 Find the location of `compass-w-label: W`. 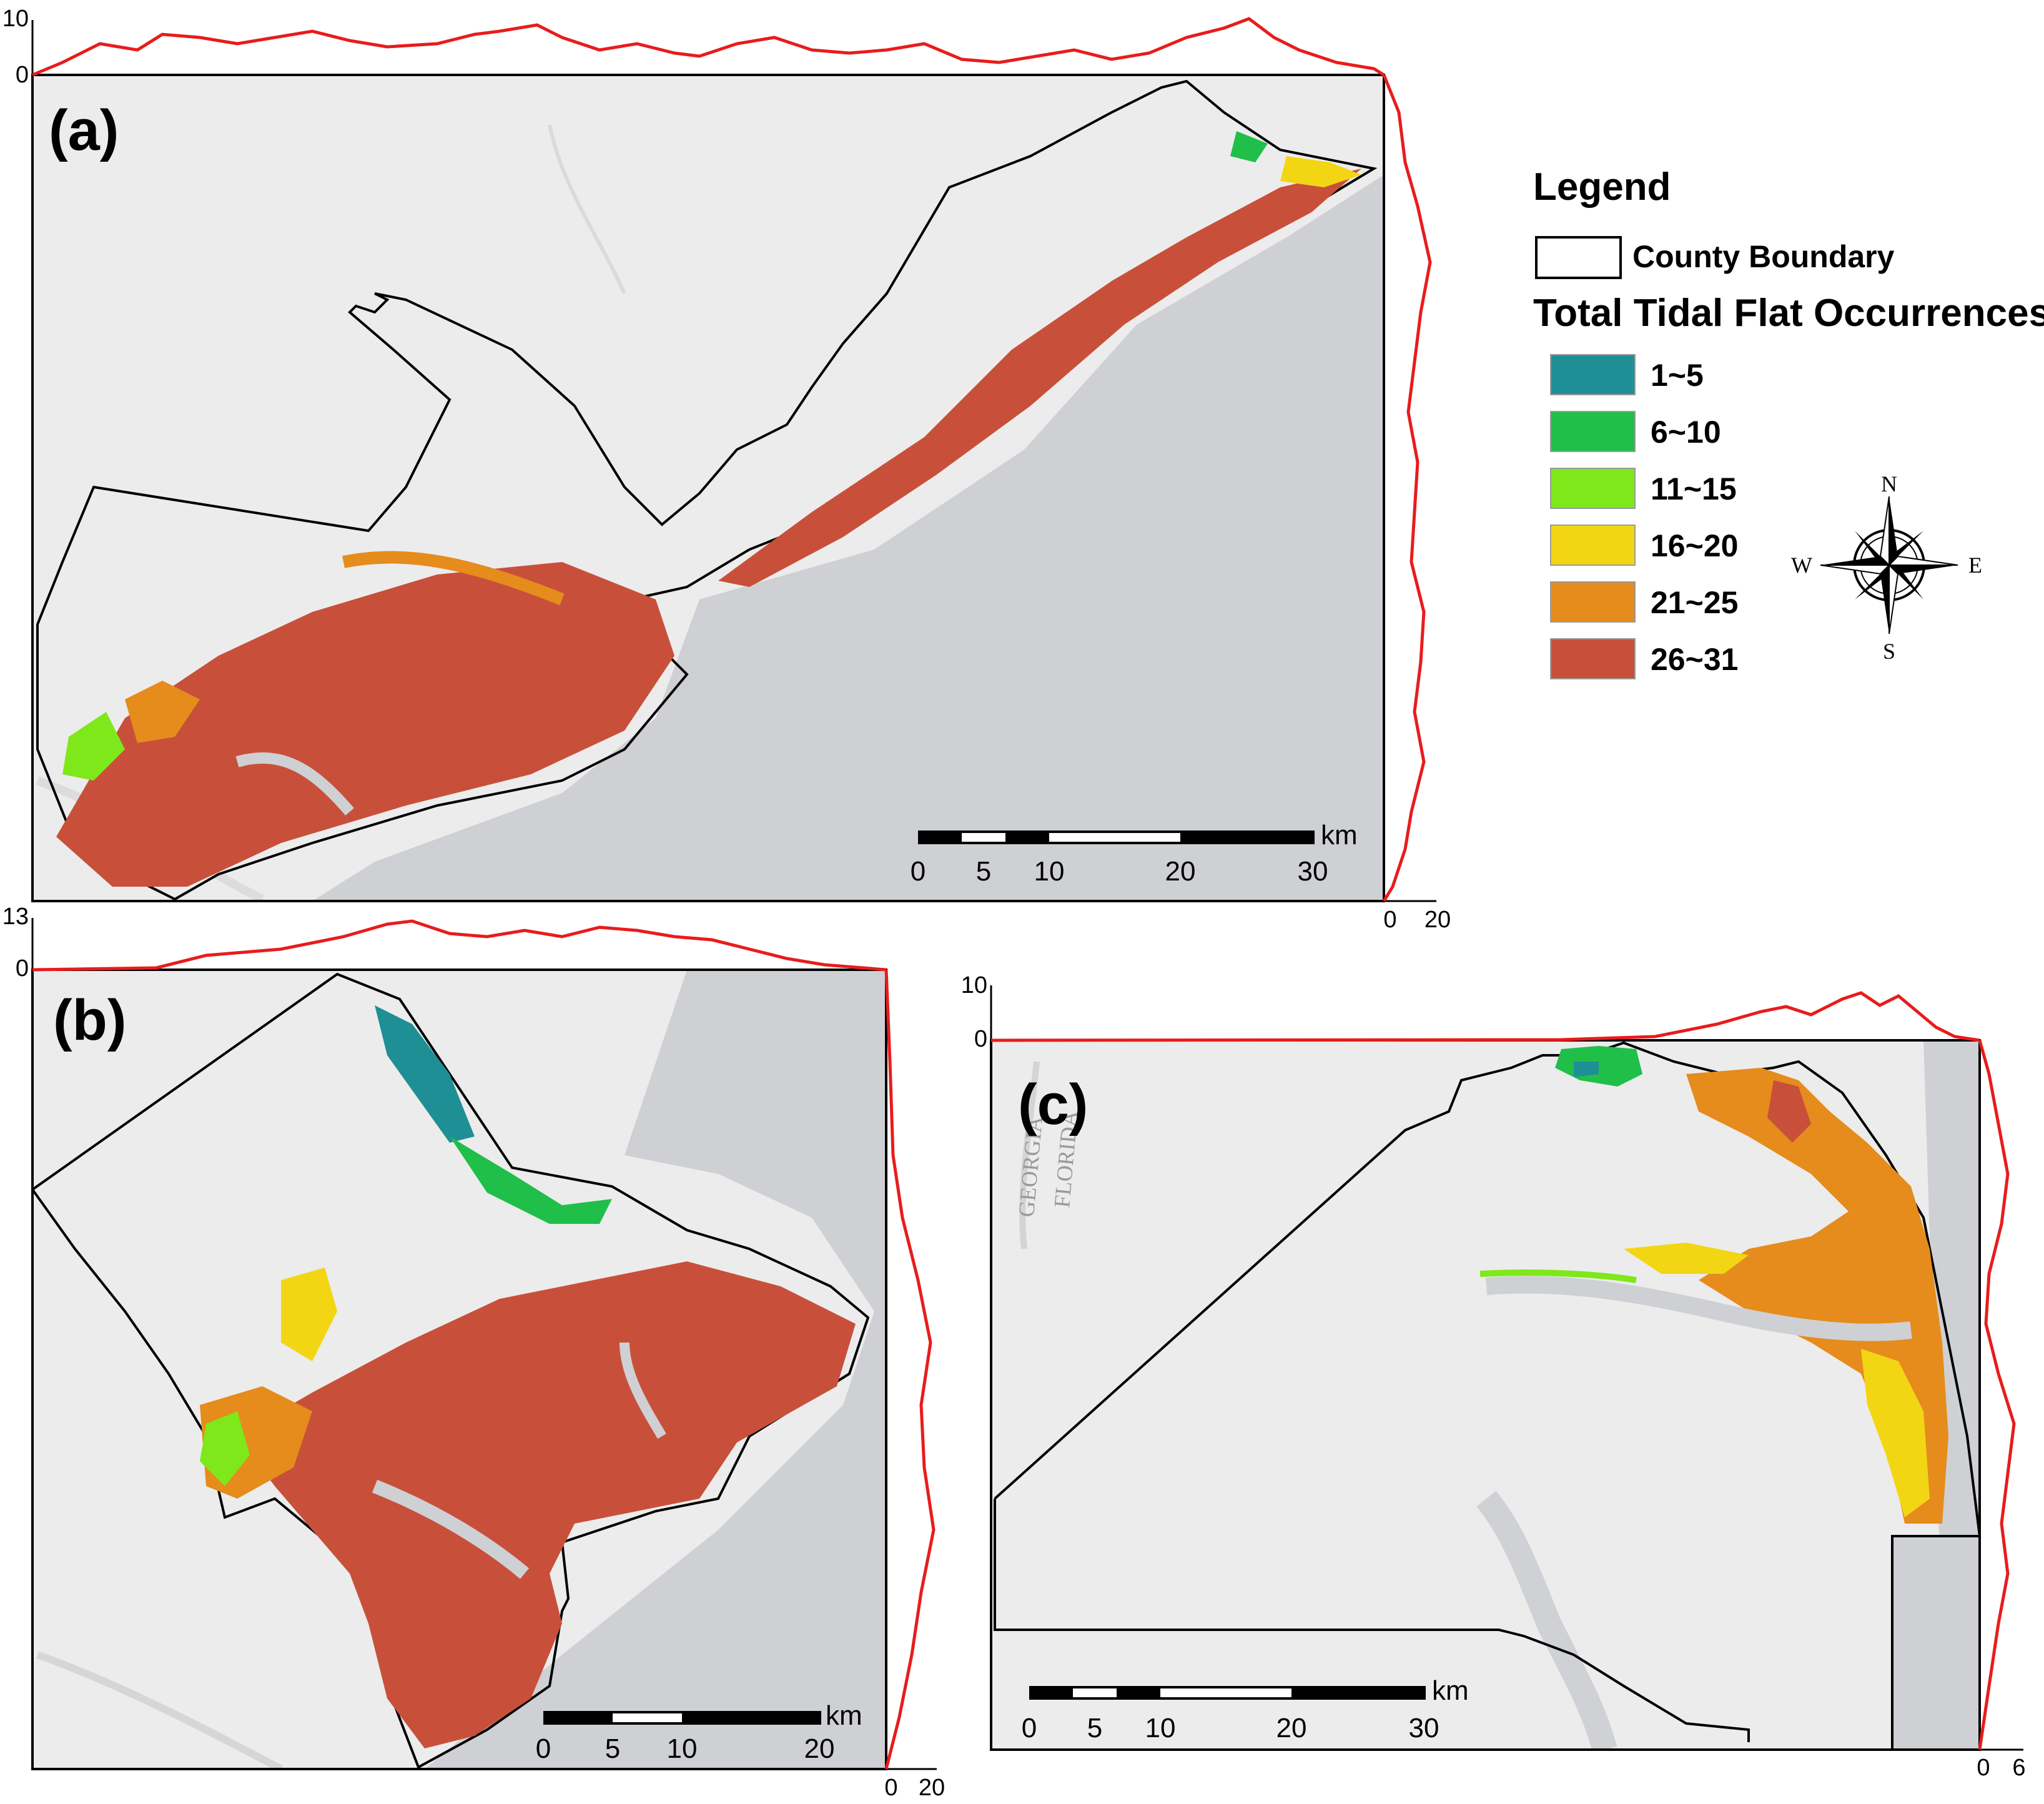

compass-w-label: W is located at coordinates (1801, 565).